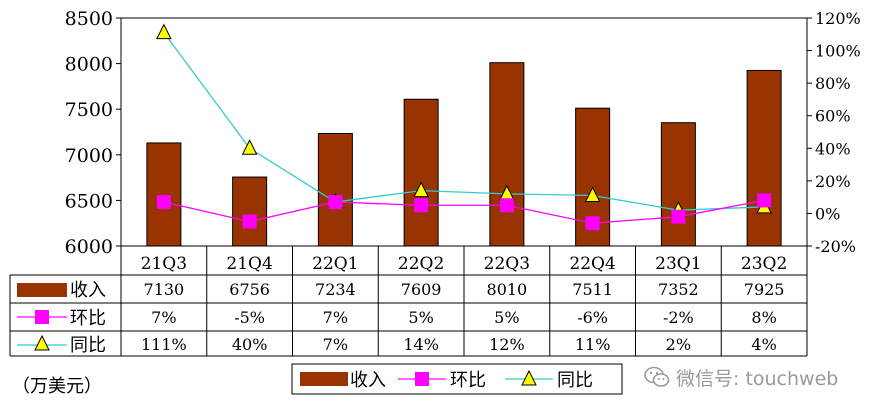 The height and width of the screenshot is (418, 882). Describe the element at coordinates (42, 290) in the screenshot. I see `row-key-bar` at that location.